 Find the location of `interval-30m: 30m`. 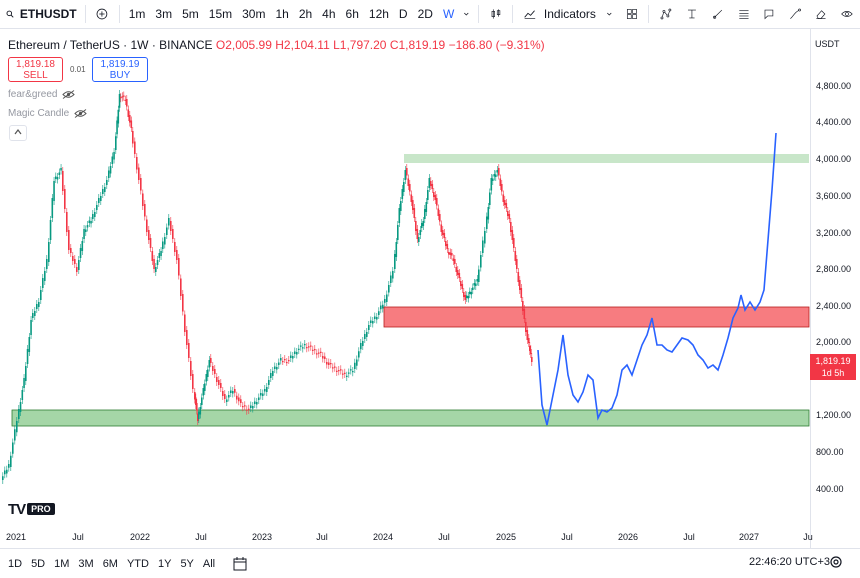

interval-30m: 30m is located at coordinates (254, 14).